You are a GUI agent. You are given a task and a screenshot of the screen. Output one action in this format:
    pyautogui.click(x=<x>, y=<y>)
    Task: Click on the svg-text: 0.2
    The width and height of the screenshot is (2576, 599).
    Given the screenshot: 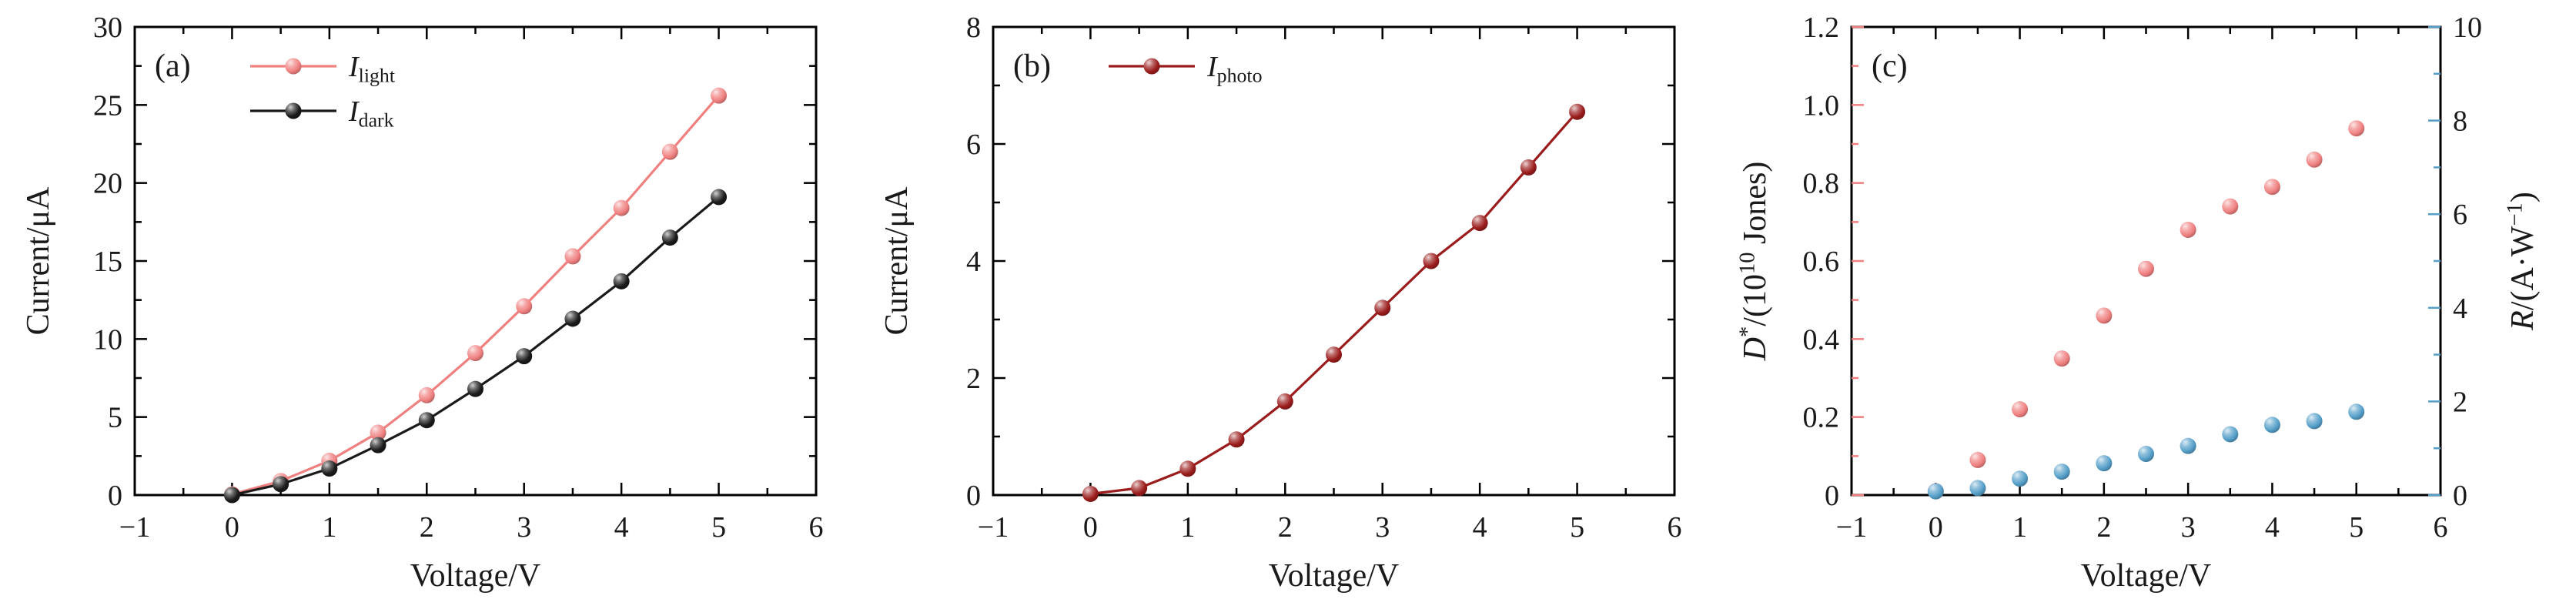 What is the action you would take?
    pyautogui.click(x=1822, y=418)
    